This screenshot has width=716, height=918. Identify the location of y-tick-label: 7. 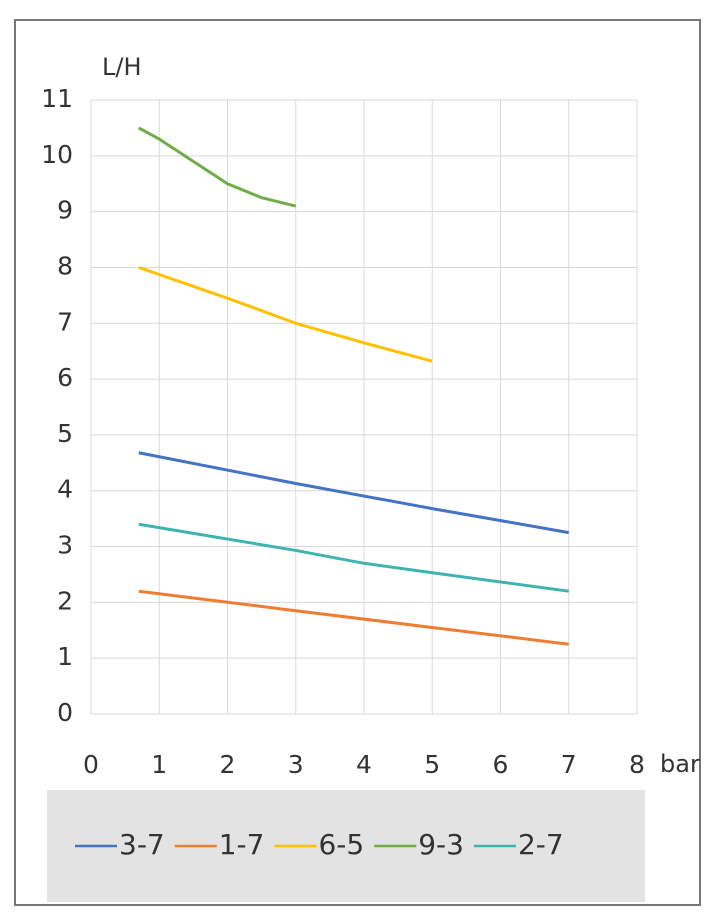
(65, 321).